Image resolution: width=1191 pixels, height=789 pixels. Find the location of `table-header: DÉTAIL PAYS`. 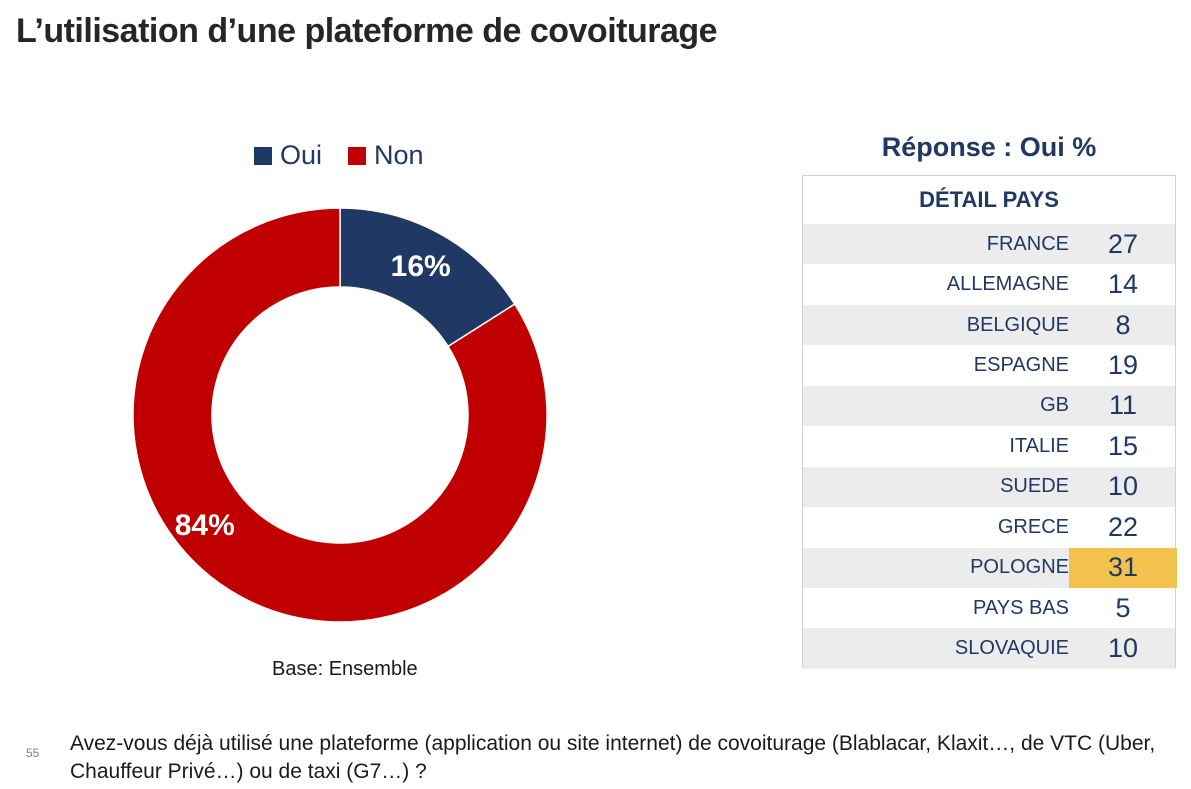

table-header: DÉTAIL PAYS is located at coordinates (989, 199).